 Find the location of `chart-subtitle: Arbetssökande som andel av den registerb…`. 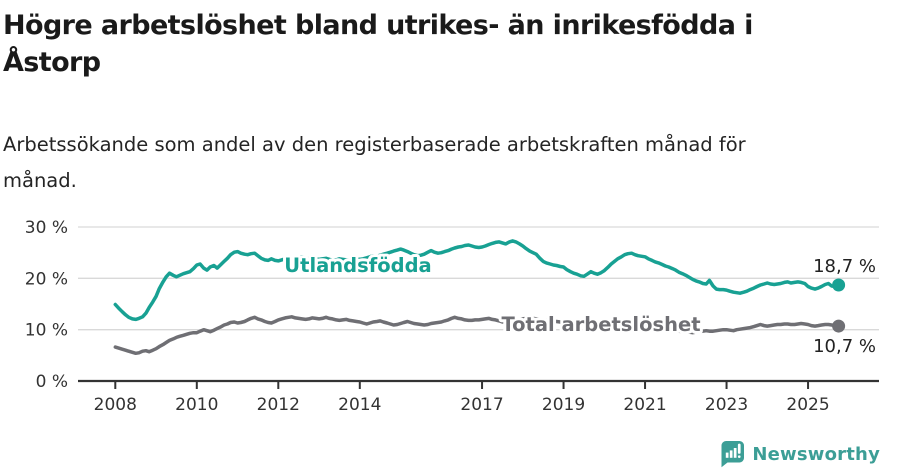

chart-subtitle: Arbetssökande som andel av den registerb… is located at coordinates (433, 163).